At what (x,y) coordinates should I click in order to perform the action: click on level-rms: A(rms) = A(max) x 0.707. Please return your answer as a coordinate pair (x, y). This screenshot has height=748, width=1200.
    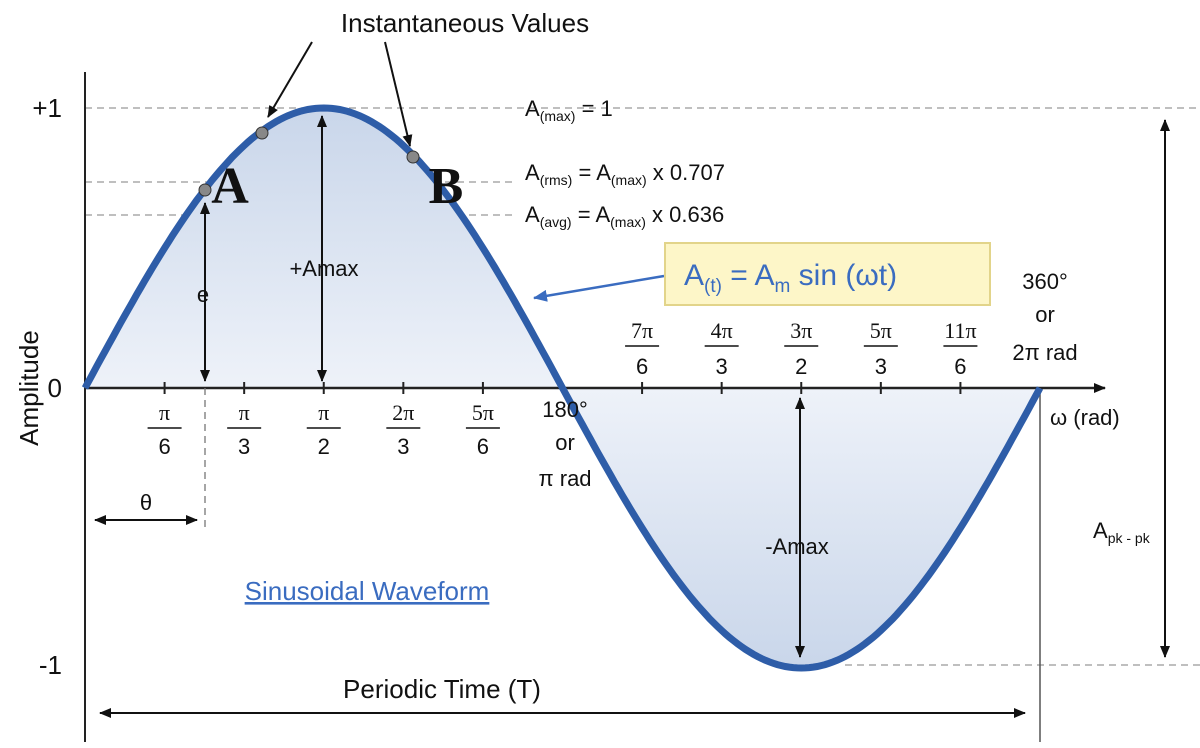
    Looking at the image, I should click on (625, 174).